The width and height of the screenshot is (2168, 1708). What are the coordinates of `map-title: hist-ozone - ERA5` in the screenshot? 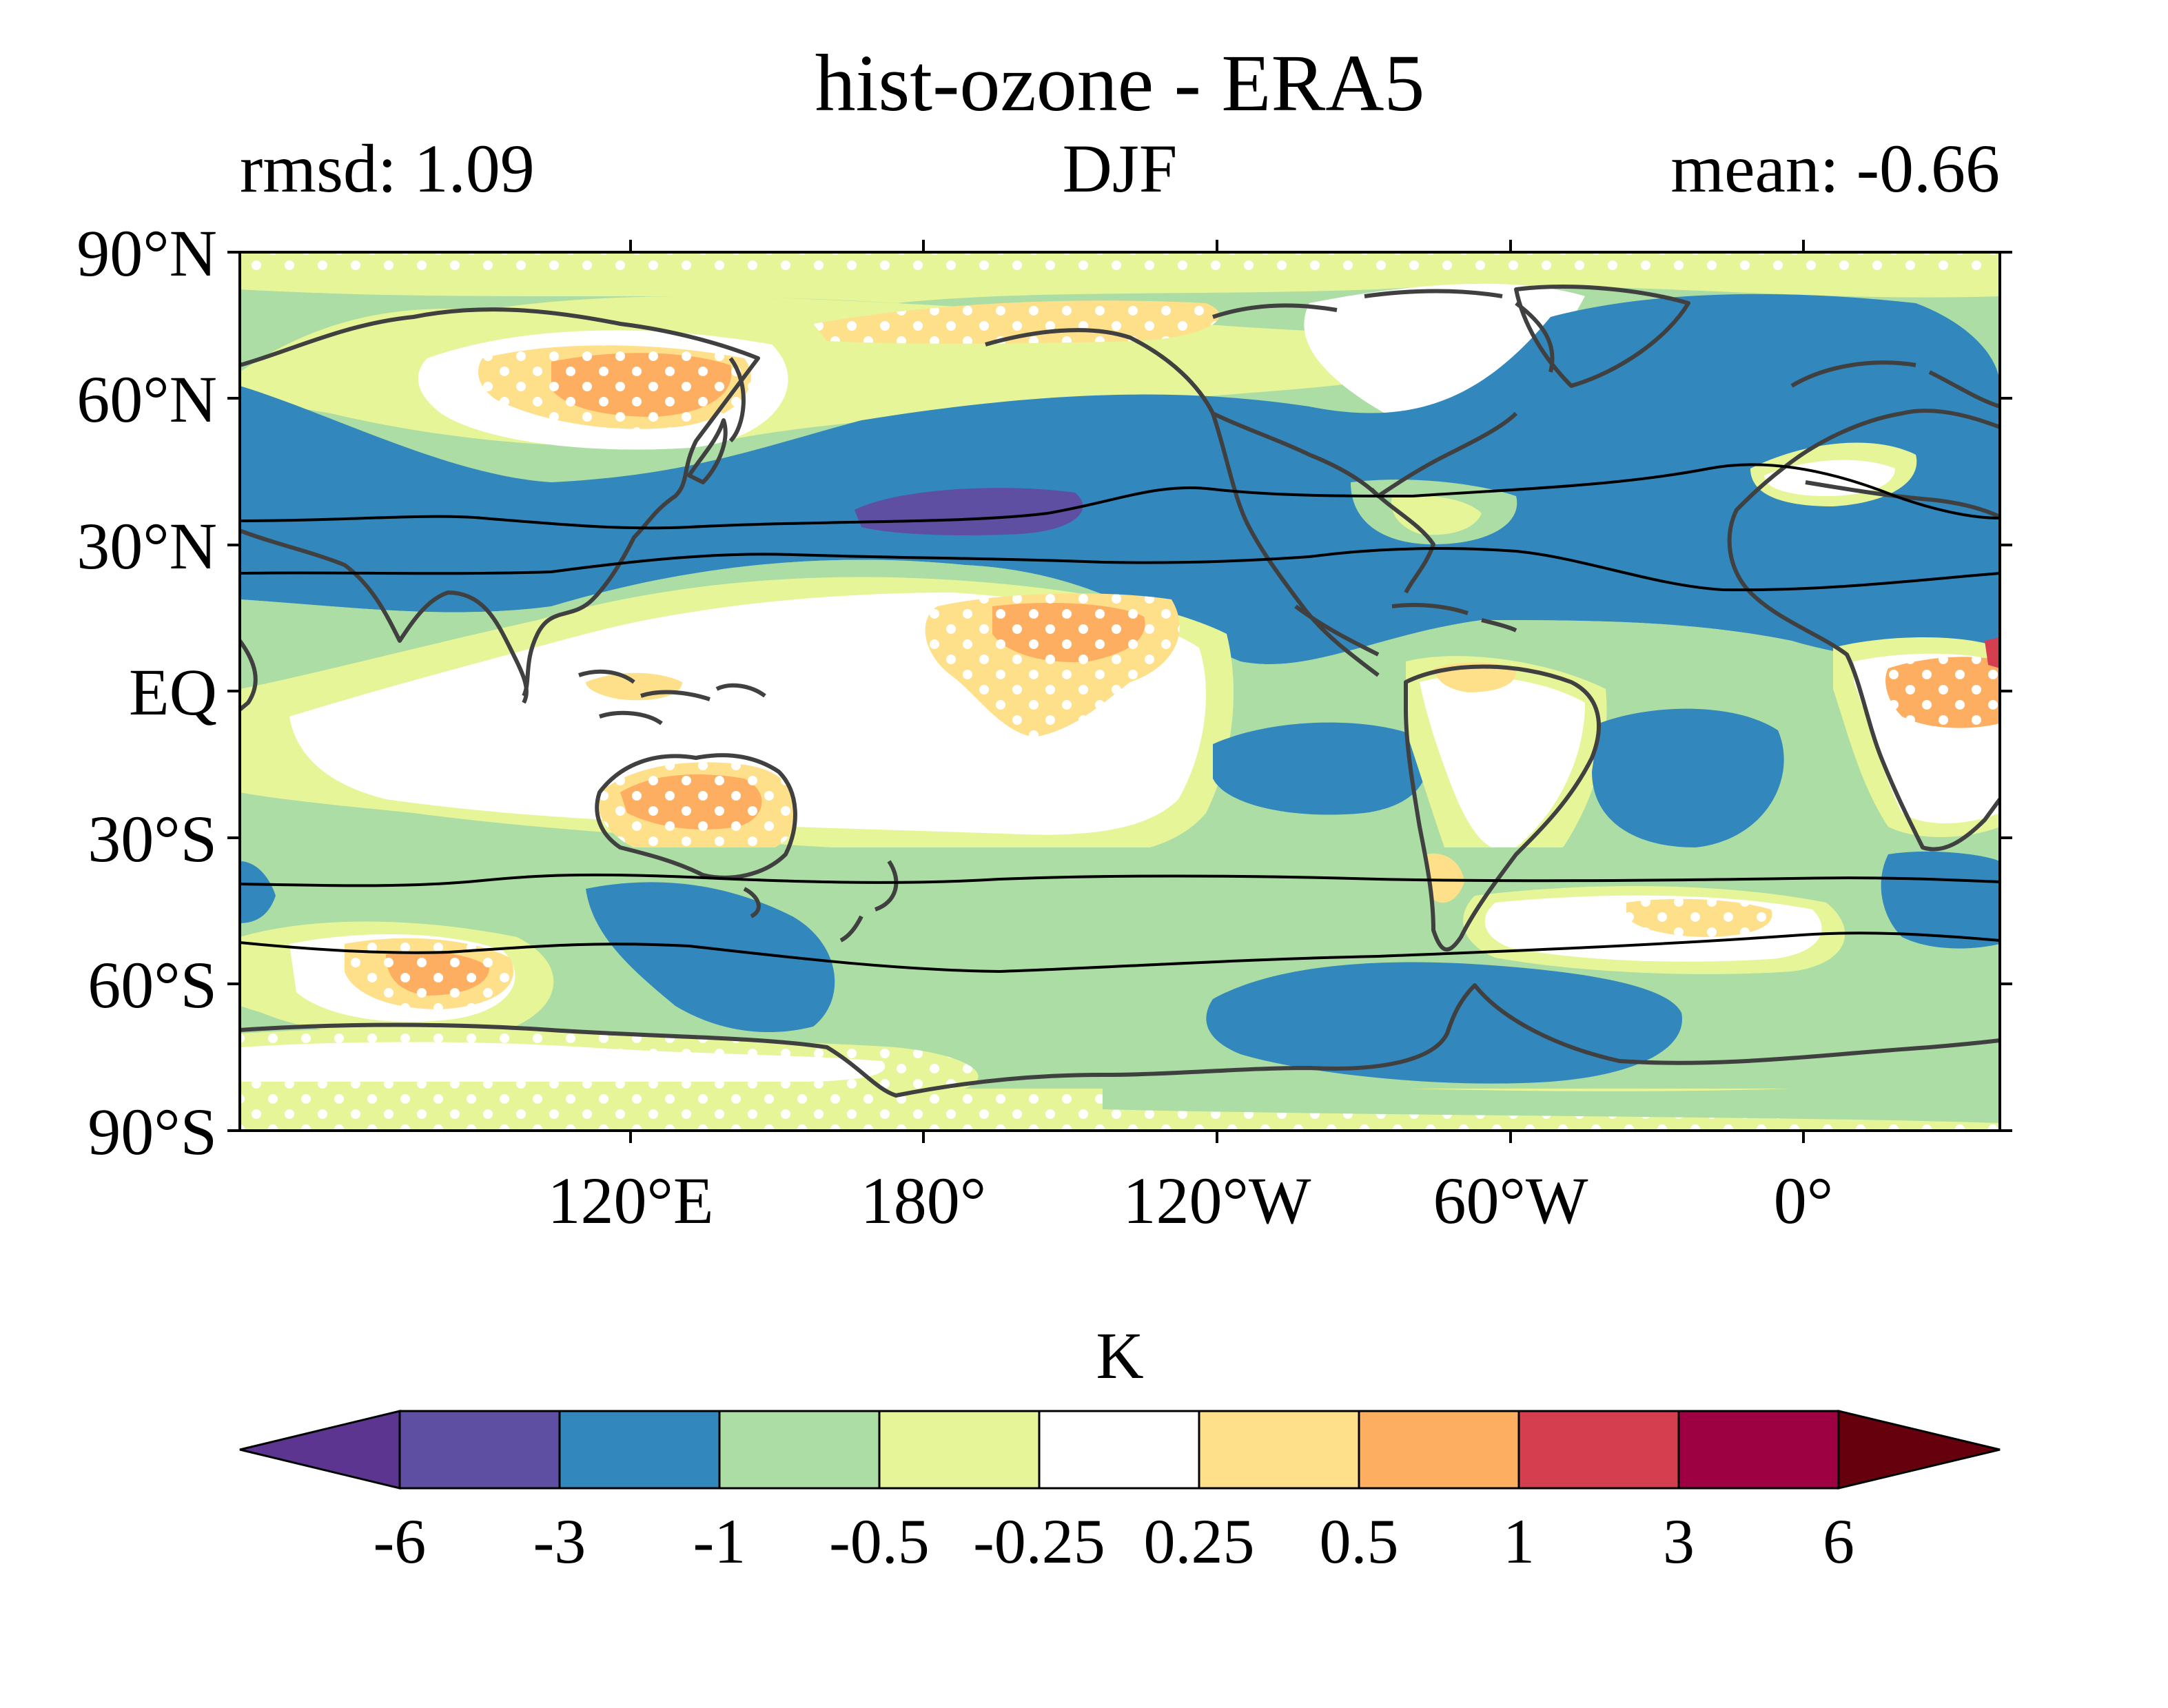 It's located at (1120, 83).